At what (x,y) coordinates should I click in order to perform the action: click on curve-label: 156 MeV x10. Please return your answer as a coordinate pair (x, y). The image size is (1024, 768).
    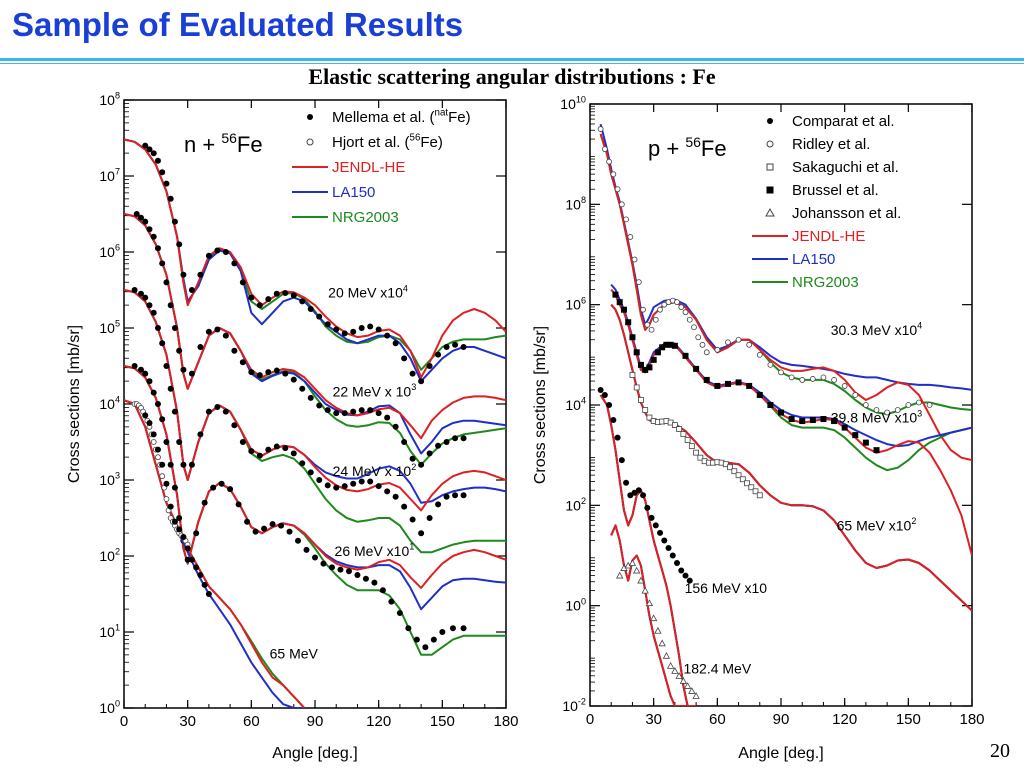
    Looking at the image, I should click on (726, 588).